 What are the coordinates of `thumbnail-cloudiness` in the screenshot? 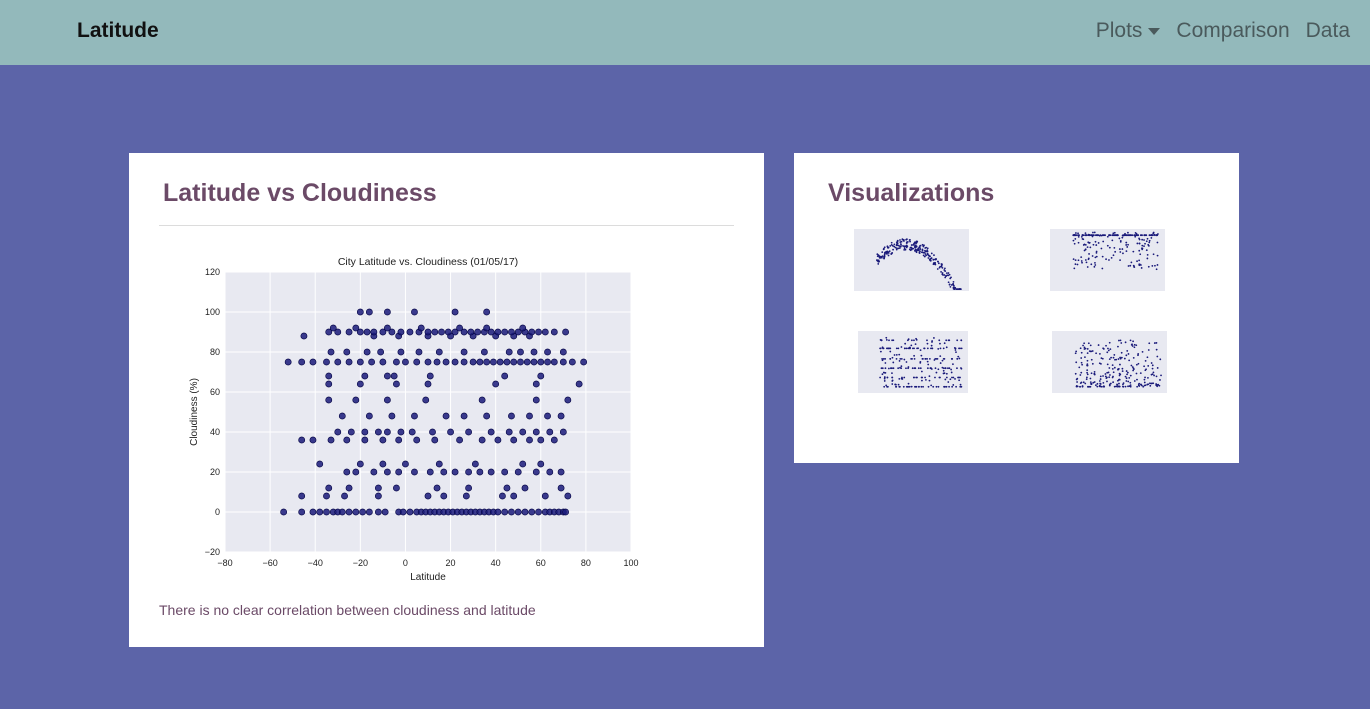 It's located at (909, 364).